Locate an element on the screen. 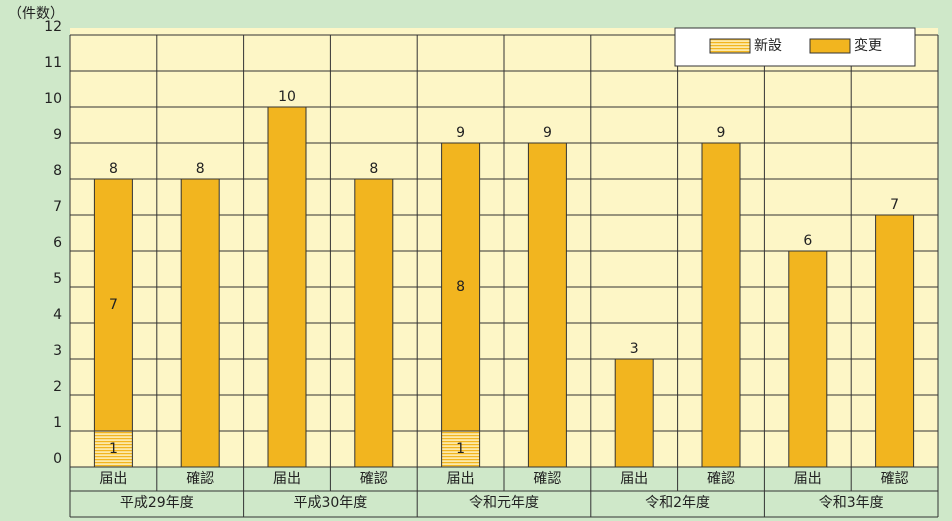 This screenshot has height=521, width=952. total-label: 7 is located at coordinates (894, 205).